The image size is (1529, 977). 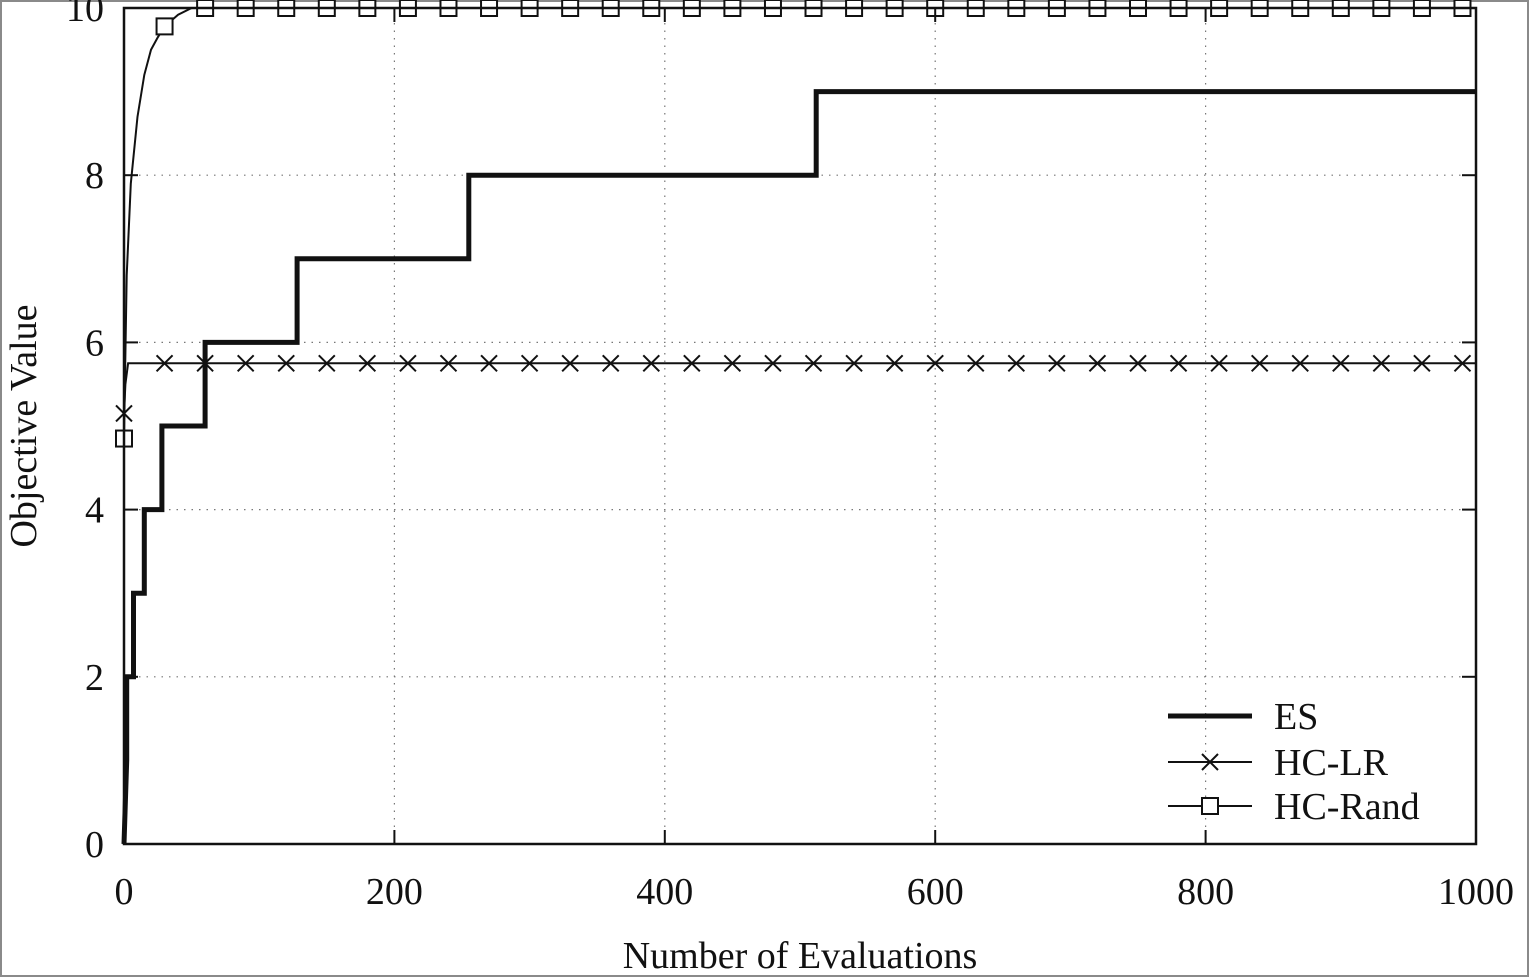 I want to click on y-tick-label: 2, so click(x=94, y=678).